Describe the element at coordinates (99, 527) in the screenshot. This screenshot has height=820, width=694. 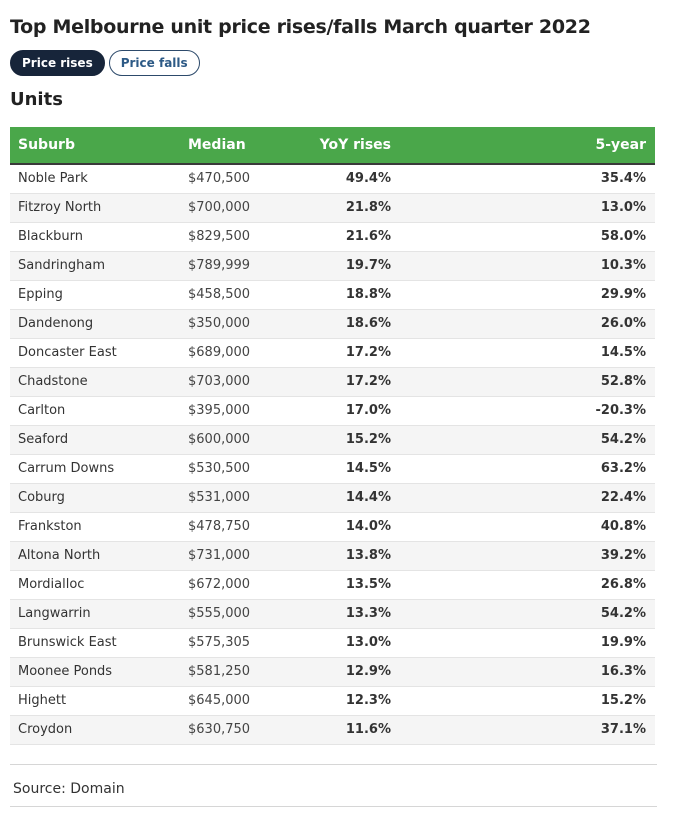
I see `cell-suburb: Frankston` at that location.